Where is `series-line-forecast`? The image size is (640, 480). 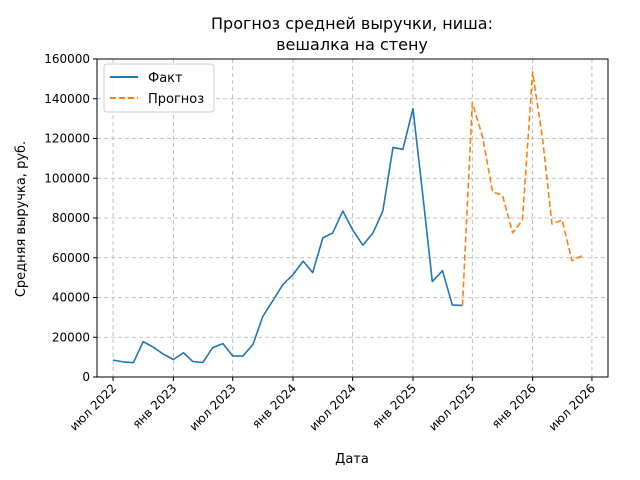
series-line-forecast is located at coordinates (522, 188).